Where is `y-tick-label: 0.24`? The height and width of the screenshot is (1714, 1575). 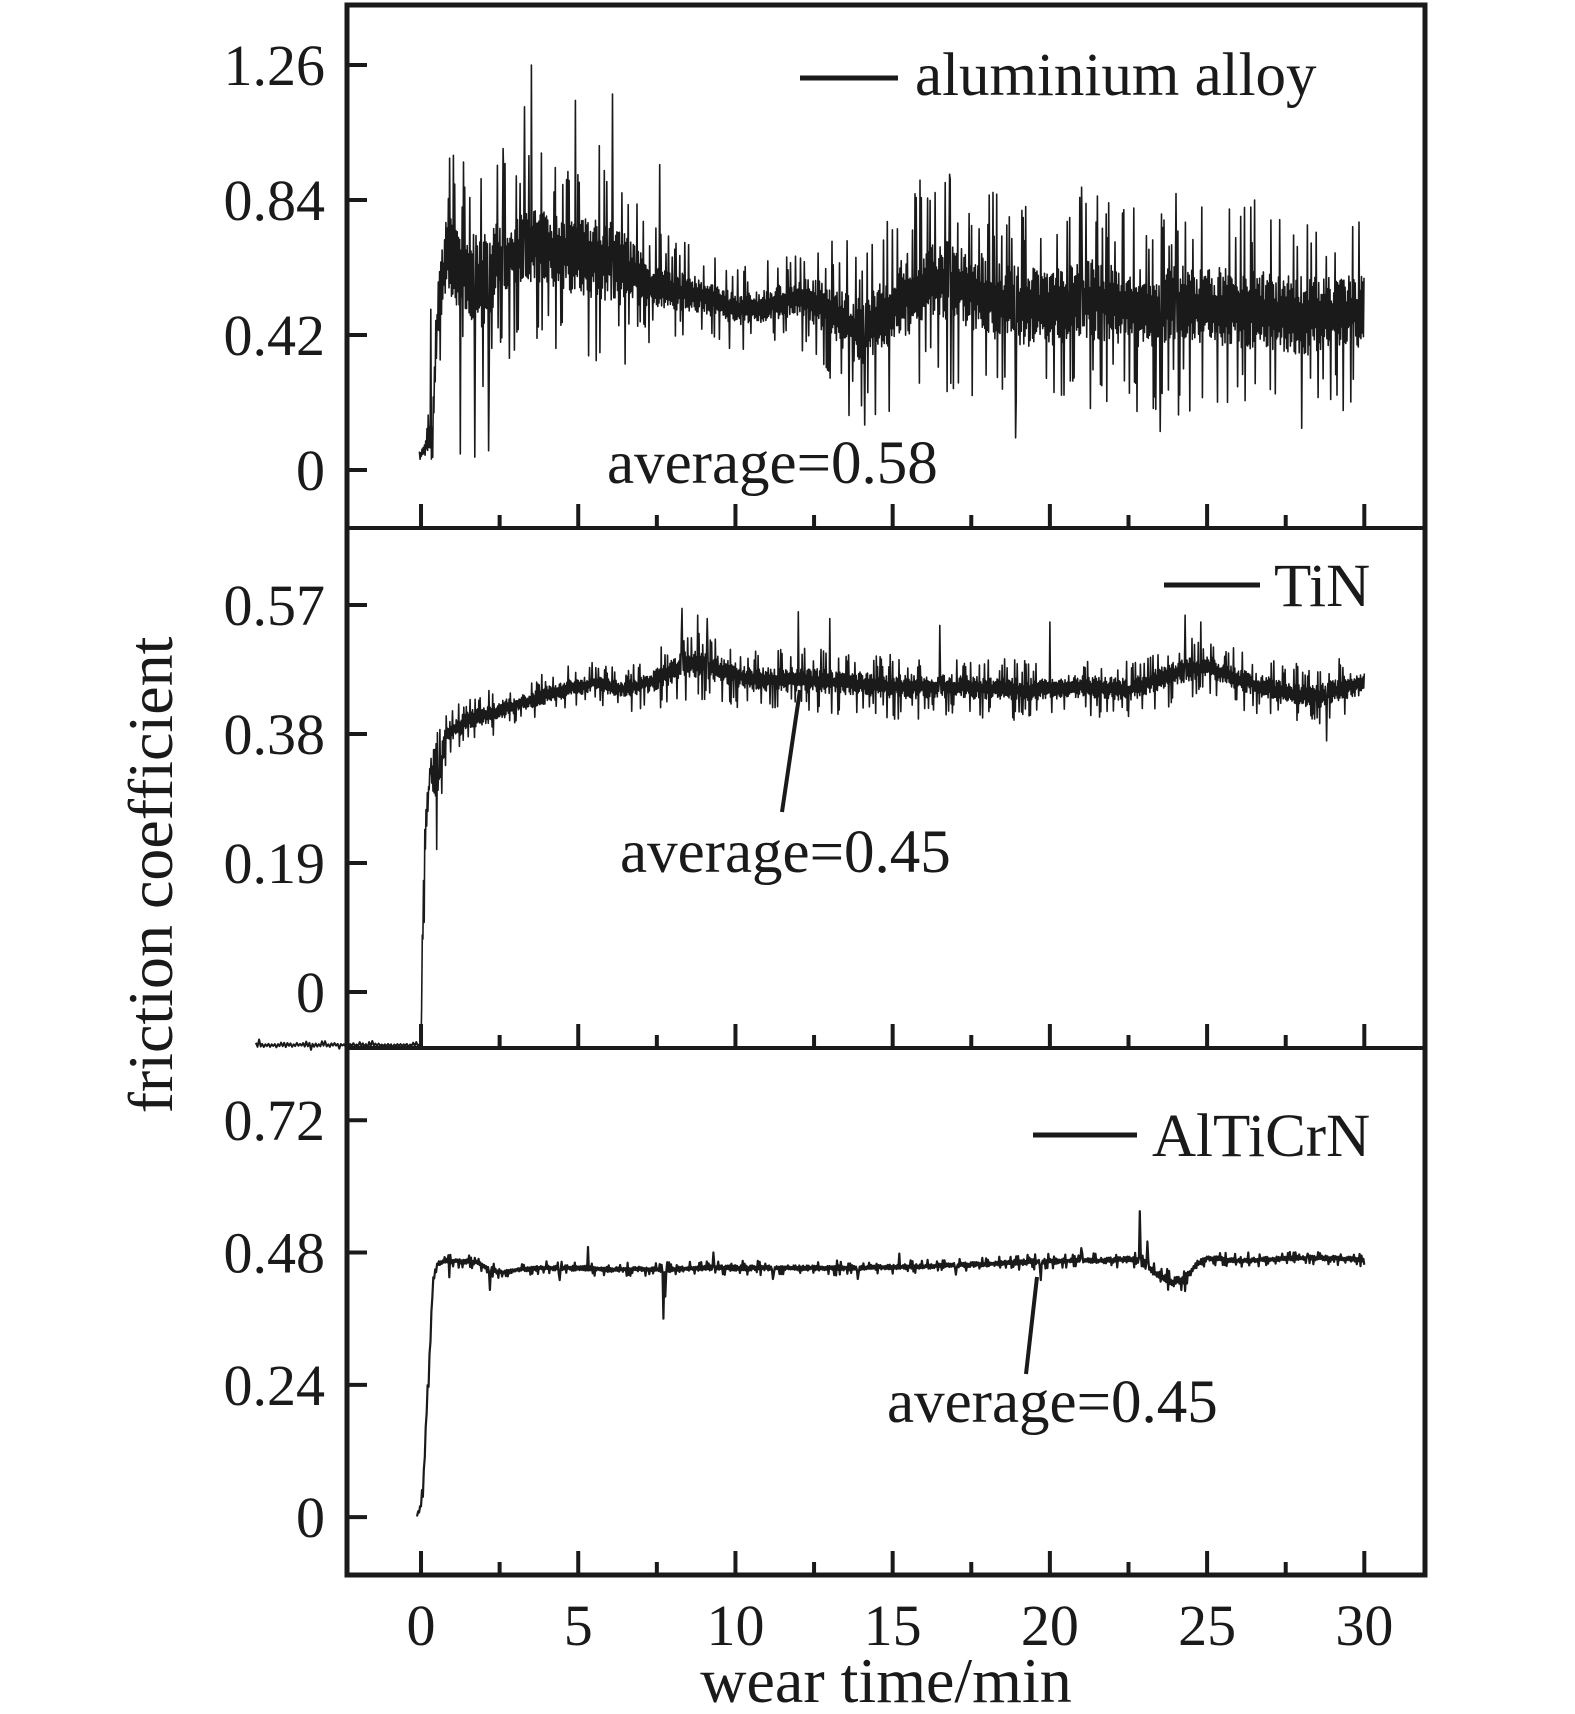
y-tick-label: 0.24 is located at coordinates (275, 1385).